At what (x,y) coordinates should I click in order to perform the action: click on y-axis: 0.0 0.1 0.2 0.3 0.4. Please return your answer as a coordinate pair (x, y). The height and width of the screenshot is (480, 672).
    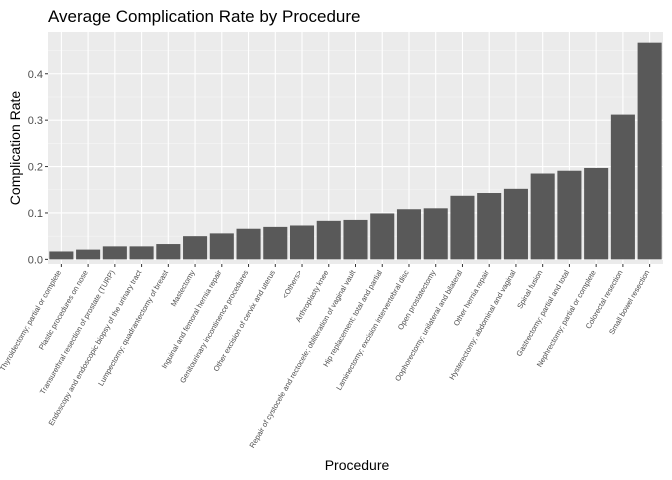
    Looking at the image, I should click on (38, 167).